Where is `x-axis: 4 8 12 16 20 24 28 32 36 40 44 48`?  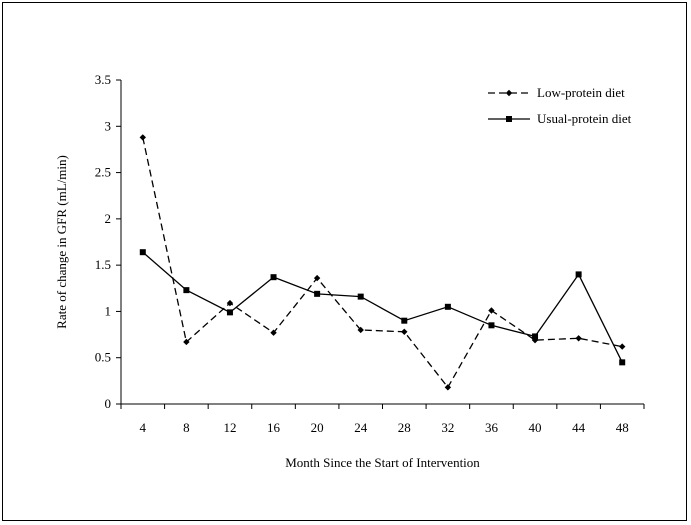 x-axis: 4 8 12 16 20 24 28 32 36 40 44 48 is located at coordinates (382, 419).